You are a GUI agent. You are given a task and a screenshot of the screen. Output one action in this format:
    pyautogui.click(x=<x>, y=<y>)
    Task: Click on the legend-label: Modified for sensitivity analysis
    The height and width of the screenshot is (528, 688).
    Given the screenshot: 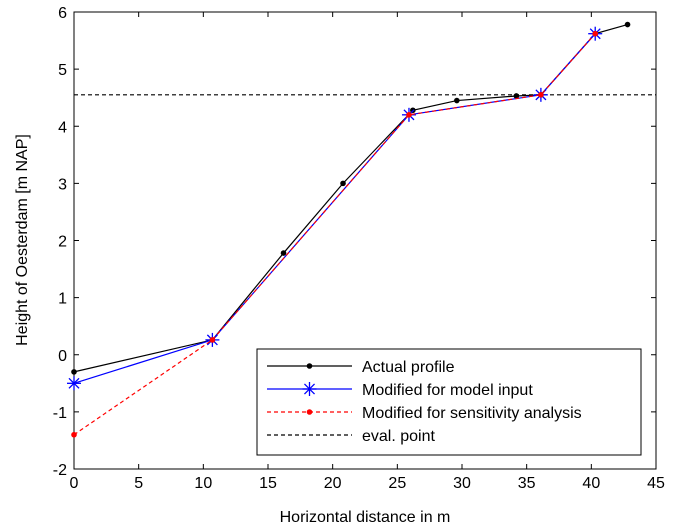 What is the action you would take?
    pyautogui.click(x=472, y=413)
    